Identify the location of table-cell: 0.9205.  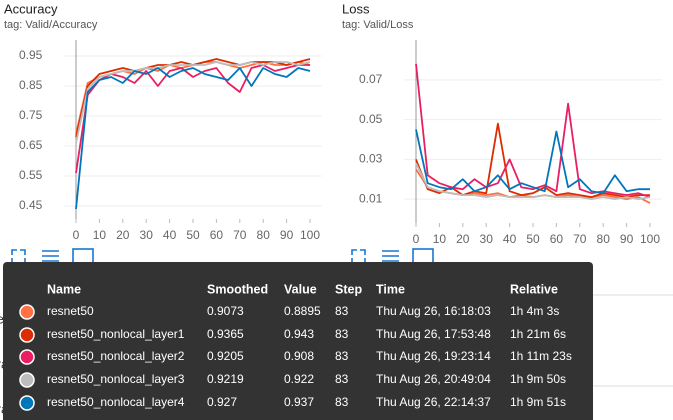
(225, 356).